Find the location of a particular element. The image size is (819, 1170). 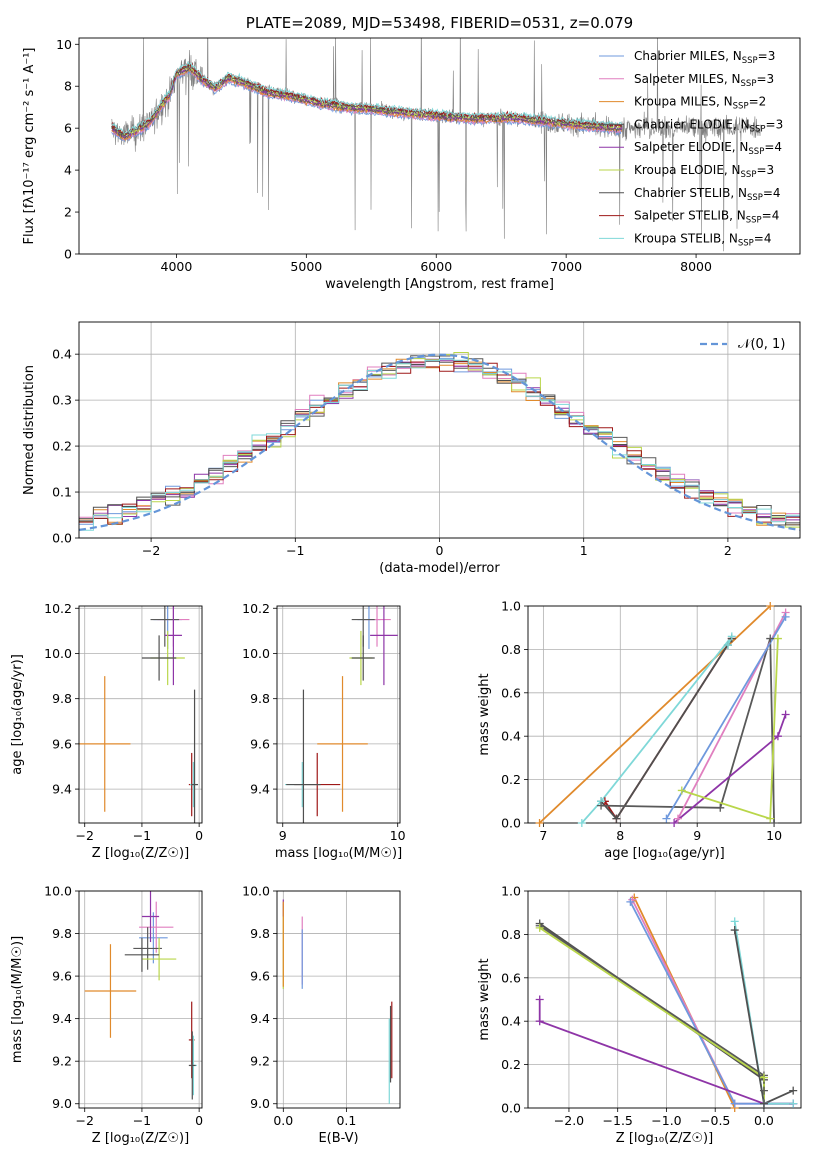

legend-label-main: Salpeter STELIB, N is located at coordinates (690, 216).